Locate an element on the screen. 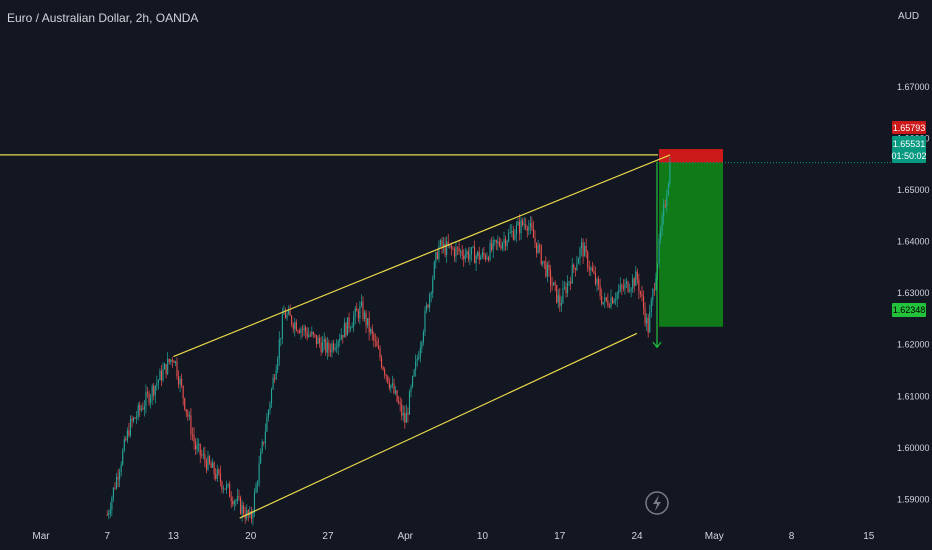 This screenshot has width=932, height=550. x-tick-label: 7 is located at coordinates (107, 536).